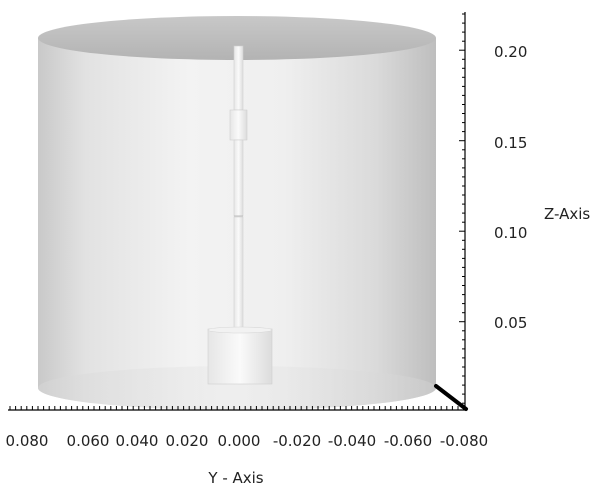  I want to click on shaft-coupling-upper, so click(238, 125).